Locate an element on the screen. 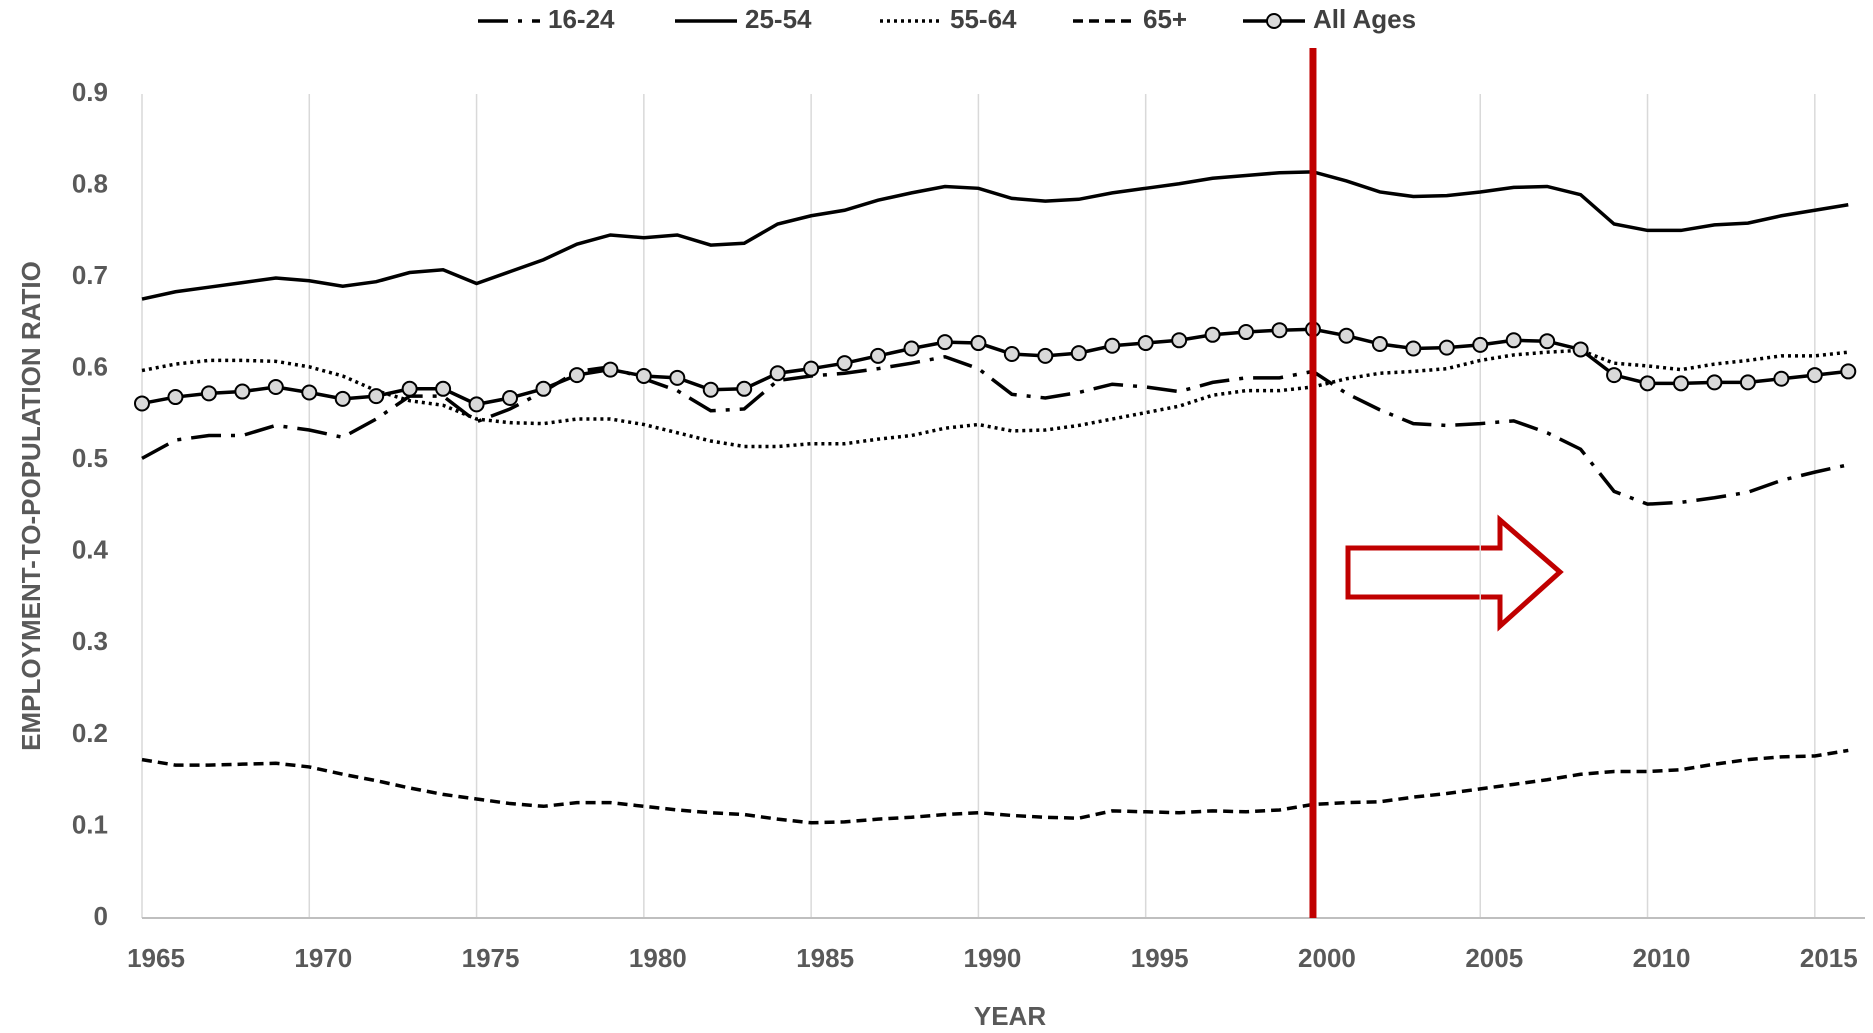  y-tick-label: 0.6 is located at coordinates (90, 367).